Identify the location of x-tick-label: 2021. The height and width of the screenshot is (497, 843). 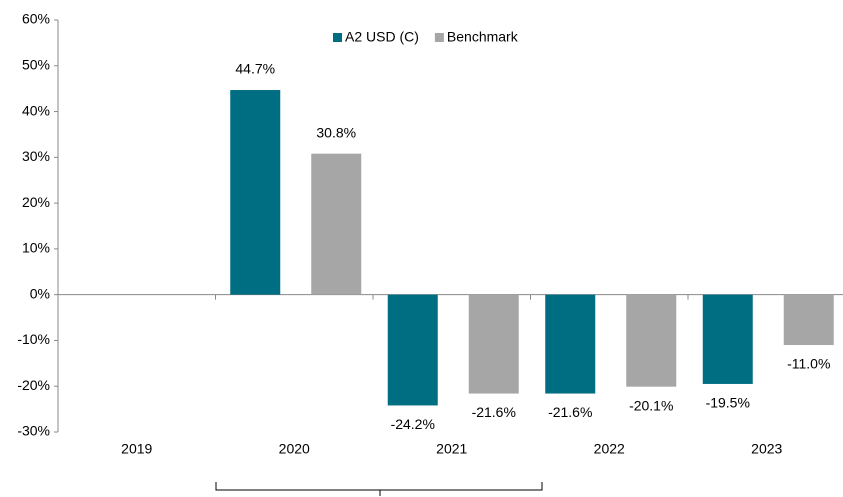
(451, 449).